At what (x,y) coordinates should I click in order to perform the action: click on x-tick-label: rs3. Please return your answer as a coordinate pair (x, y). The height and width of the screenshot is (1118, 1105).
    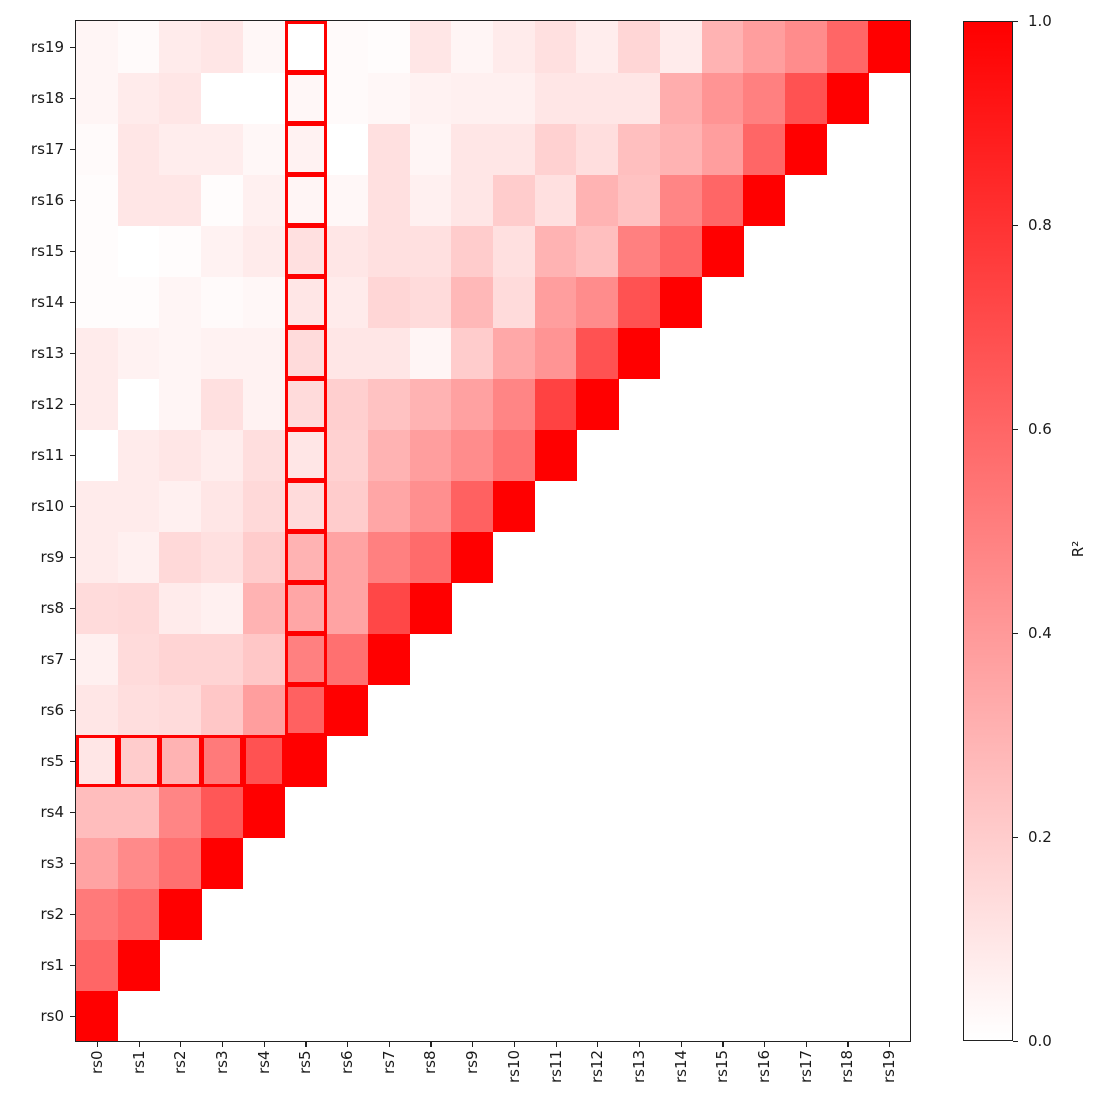
    Looking at the image, I should click on (221, 1062).